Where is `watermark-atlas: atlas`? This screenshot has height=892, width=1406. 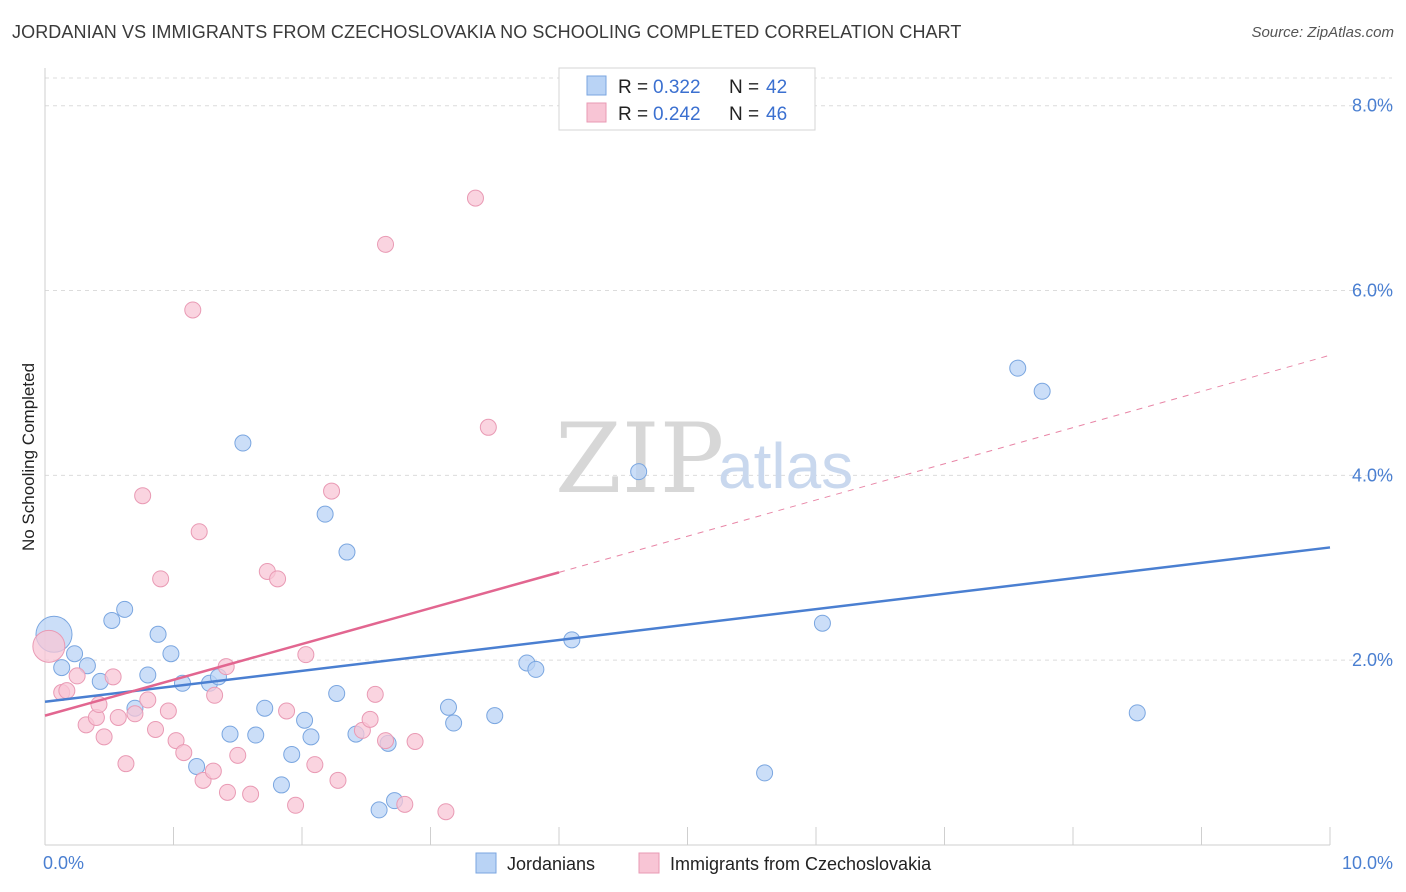 watermark-atlas: atlas is located at coordinates (785, 466).